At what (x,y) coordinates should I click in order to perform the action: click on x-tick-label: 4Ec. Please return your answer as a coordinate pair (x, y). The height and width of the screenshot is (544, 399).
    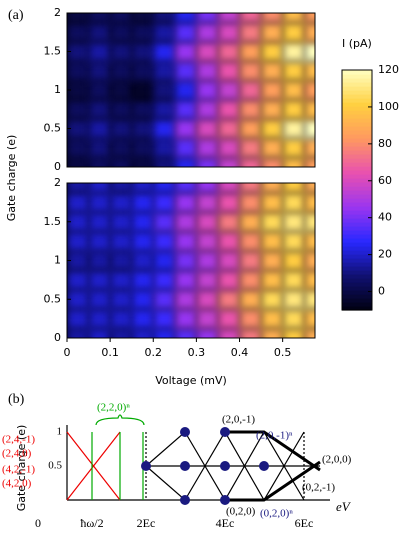
    Looking at the image, I should click on (225, 523).